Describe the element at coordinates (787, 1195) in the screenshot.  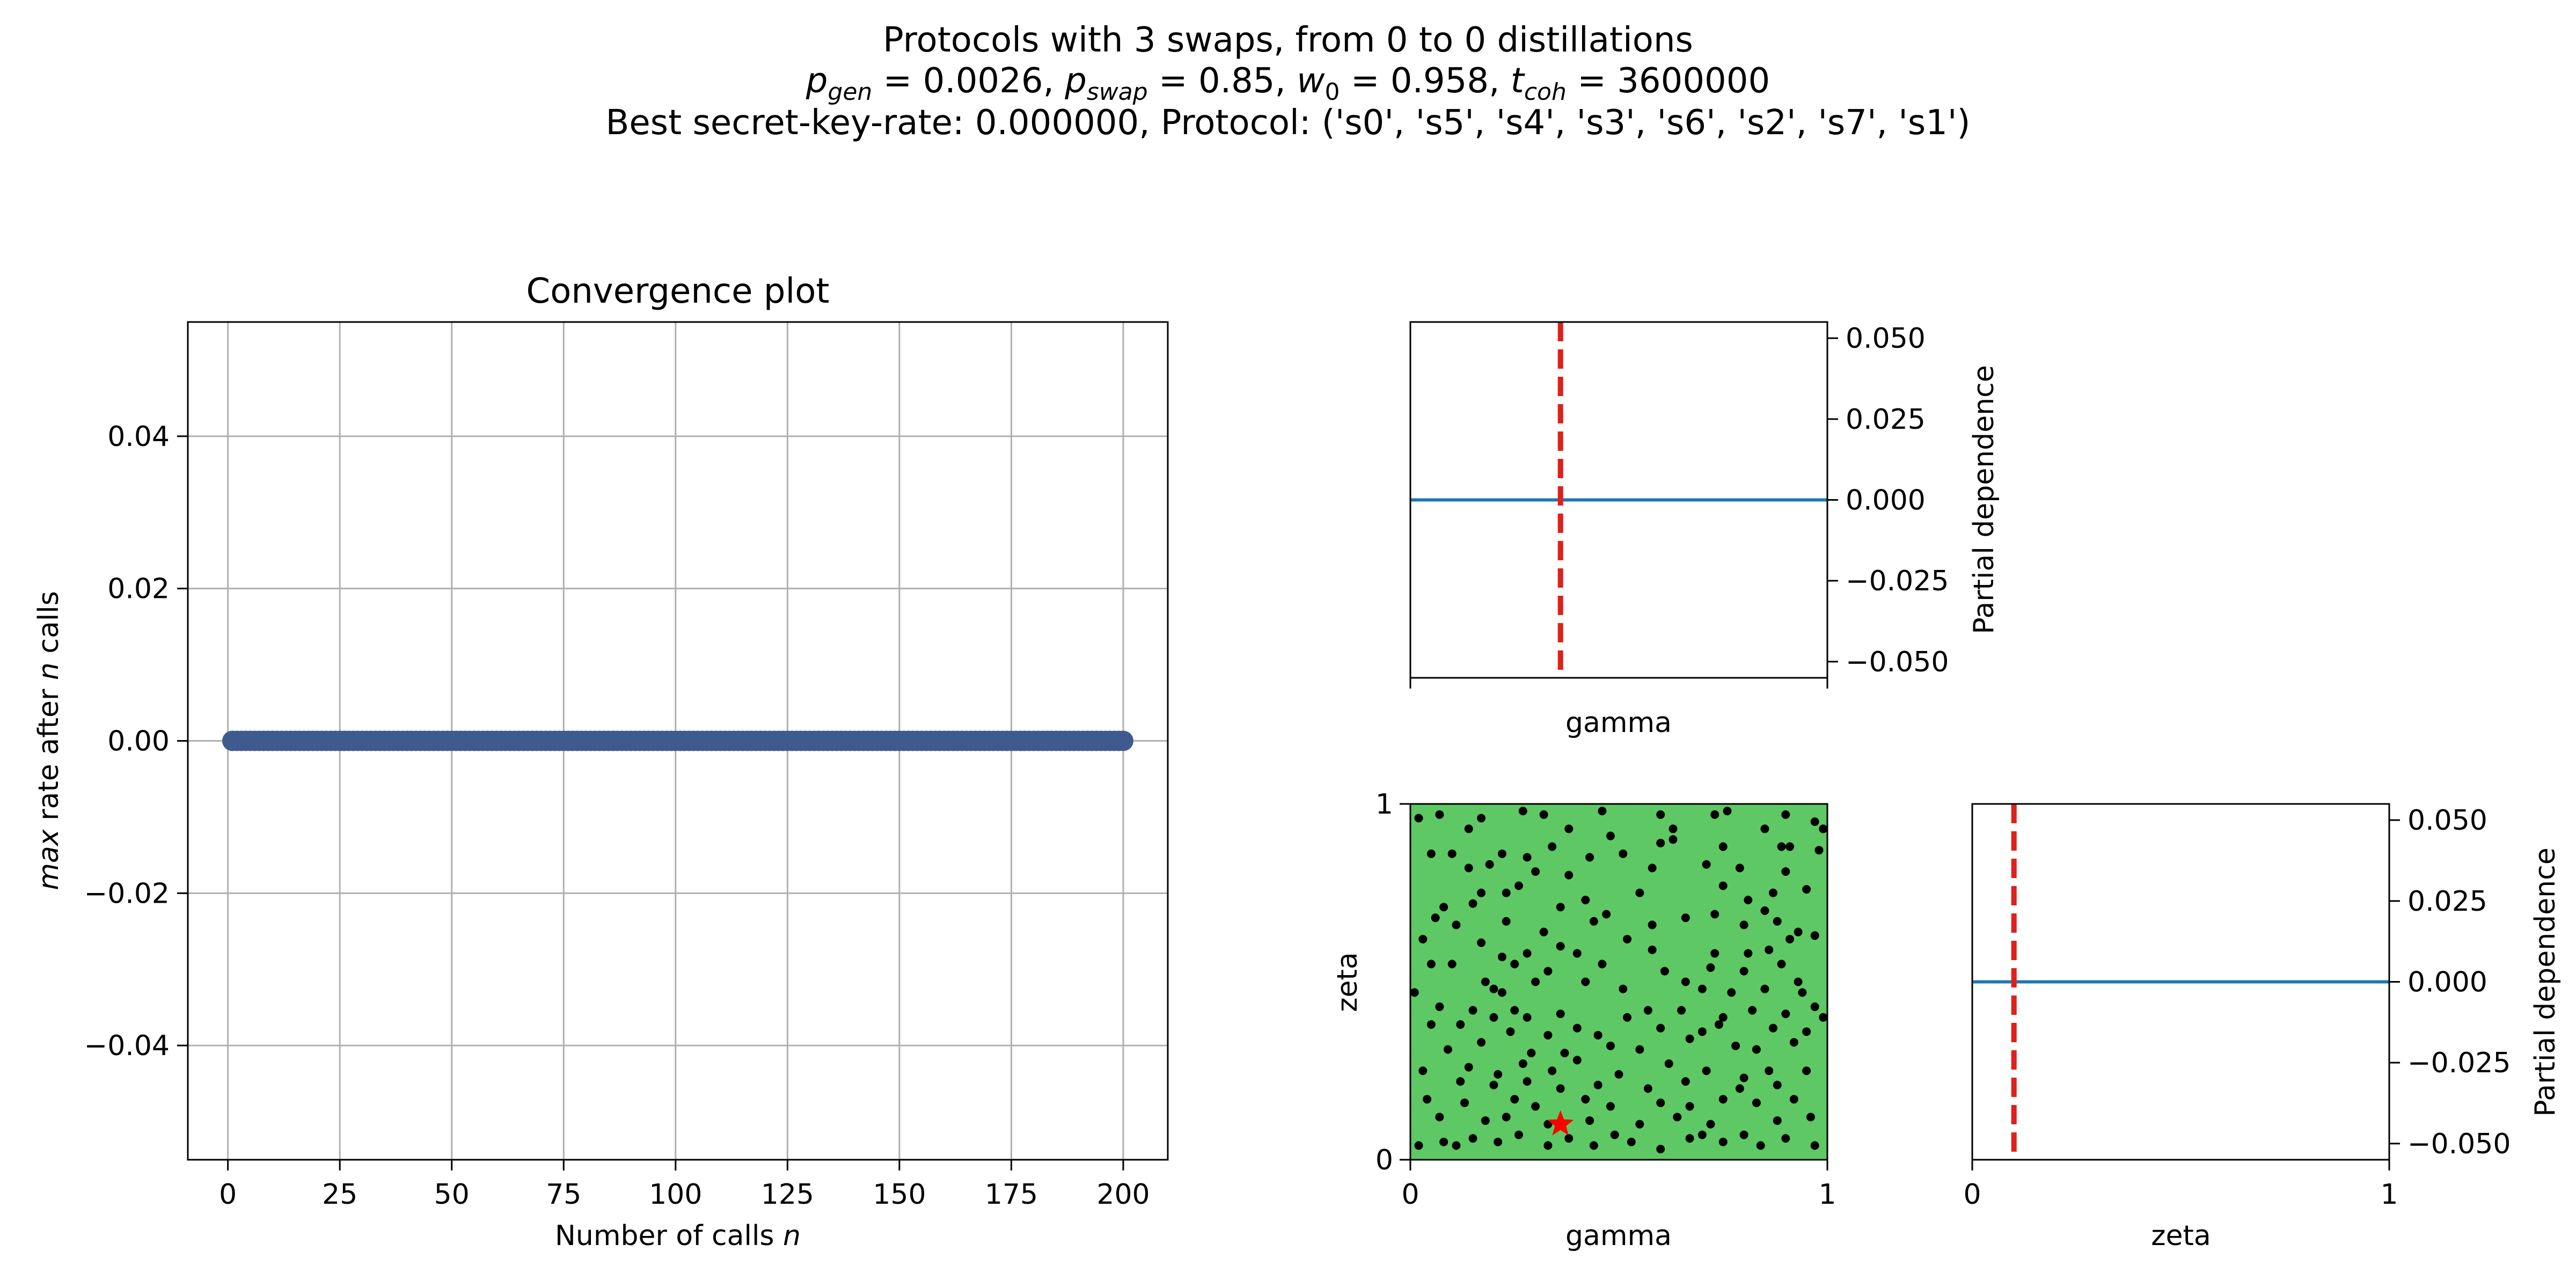
I see `convergence-x-tick-label: 125` at that location.